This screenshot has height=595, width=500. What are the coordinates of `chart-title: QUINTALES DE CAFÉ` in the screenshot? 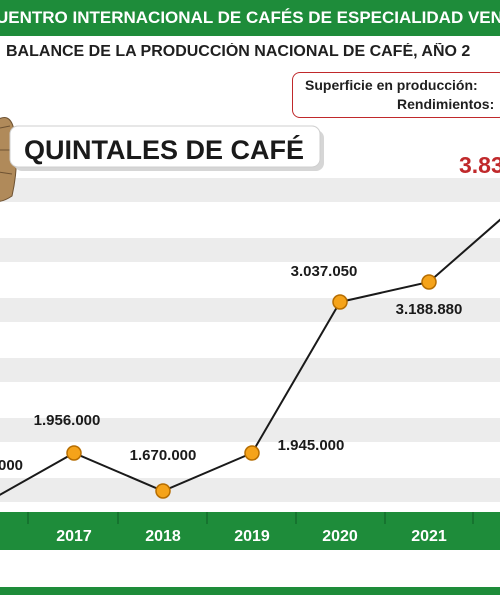 It's located at (164, 149).